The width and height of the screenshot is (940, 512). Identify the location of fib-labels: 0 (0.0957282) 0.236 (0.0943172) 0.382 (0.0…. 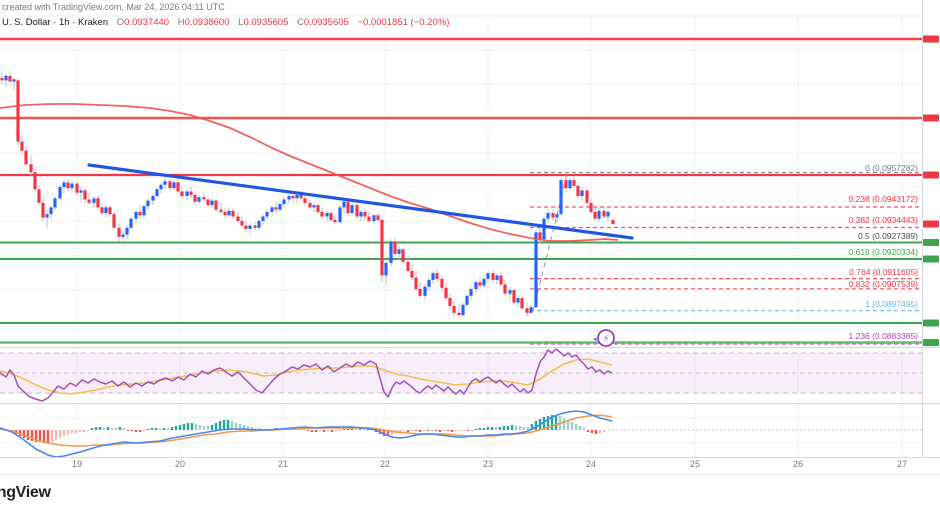
(884, 252).